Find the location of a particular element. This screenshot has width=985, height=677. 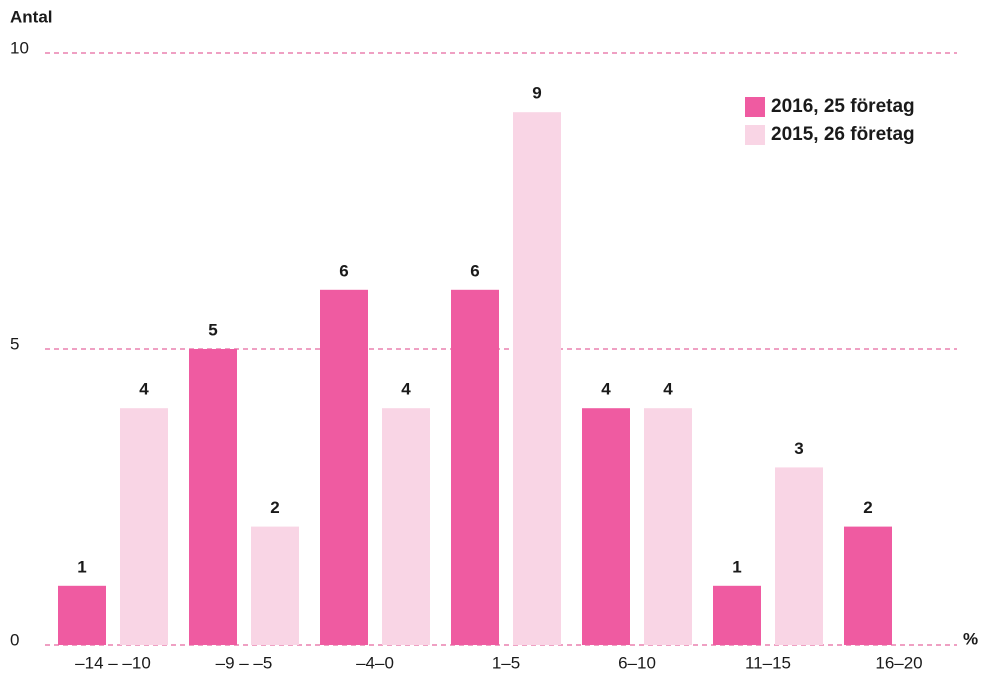

y-tick-label: 0 is located at coordinates (14, 639).